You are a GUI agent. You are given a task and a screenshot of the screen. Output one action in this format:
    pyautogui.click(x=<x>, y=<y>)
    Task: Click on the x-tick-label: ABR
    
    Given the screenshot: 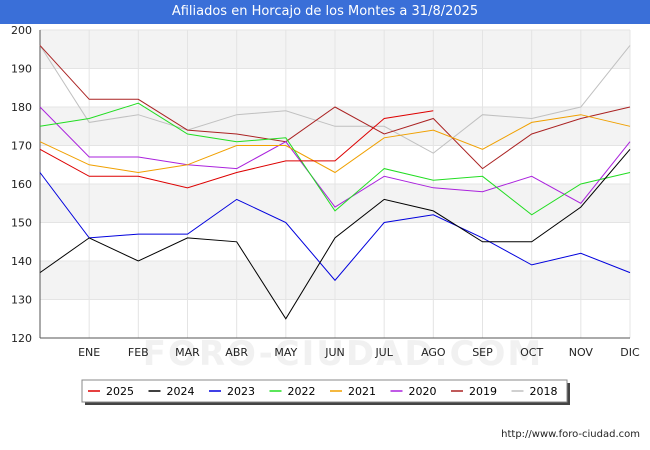 What is the action you would take?
    pyautogui.click(x=236, y=352)
    